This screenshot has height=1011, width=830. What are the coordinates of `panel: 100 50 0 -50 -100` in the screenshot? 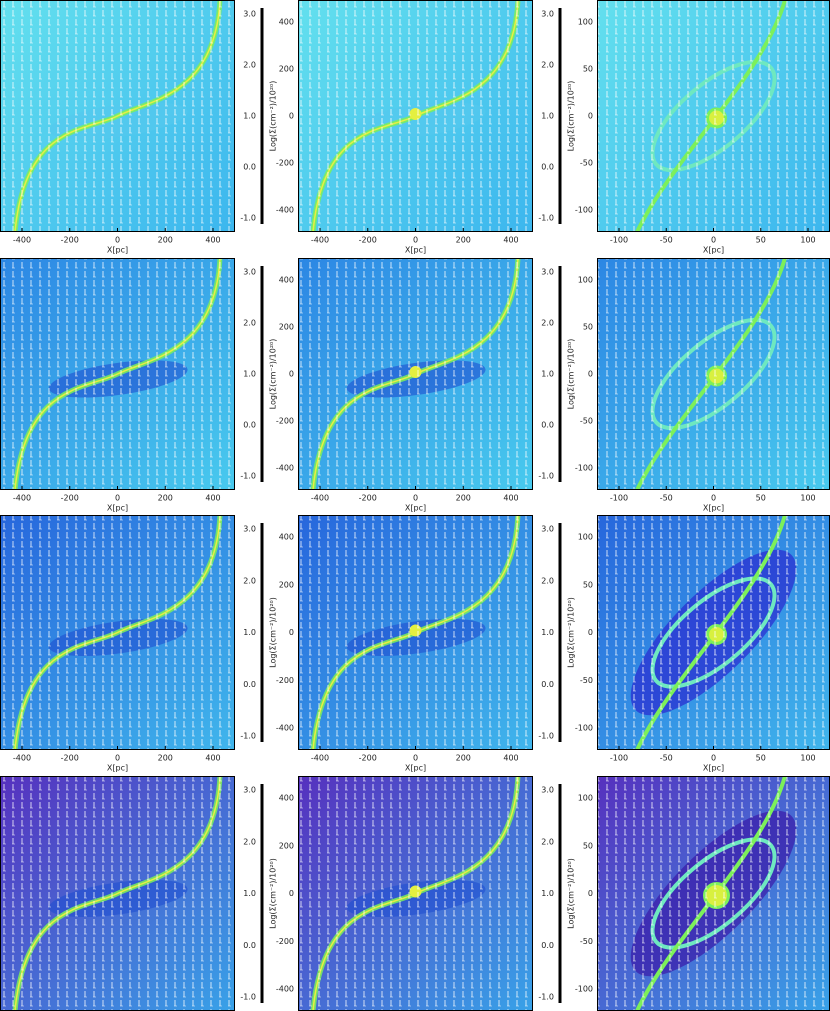 It's located at (702, 893).